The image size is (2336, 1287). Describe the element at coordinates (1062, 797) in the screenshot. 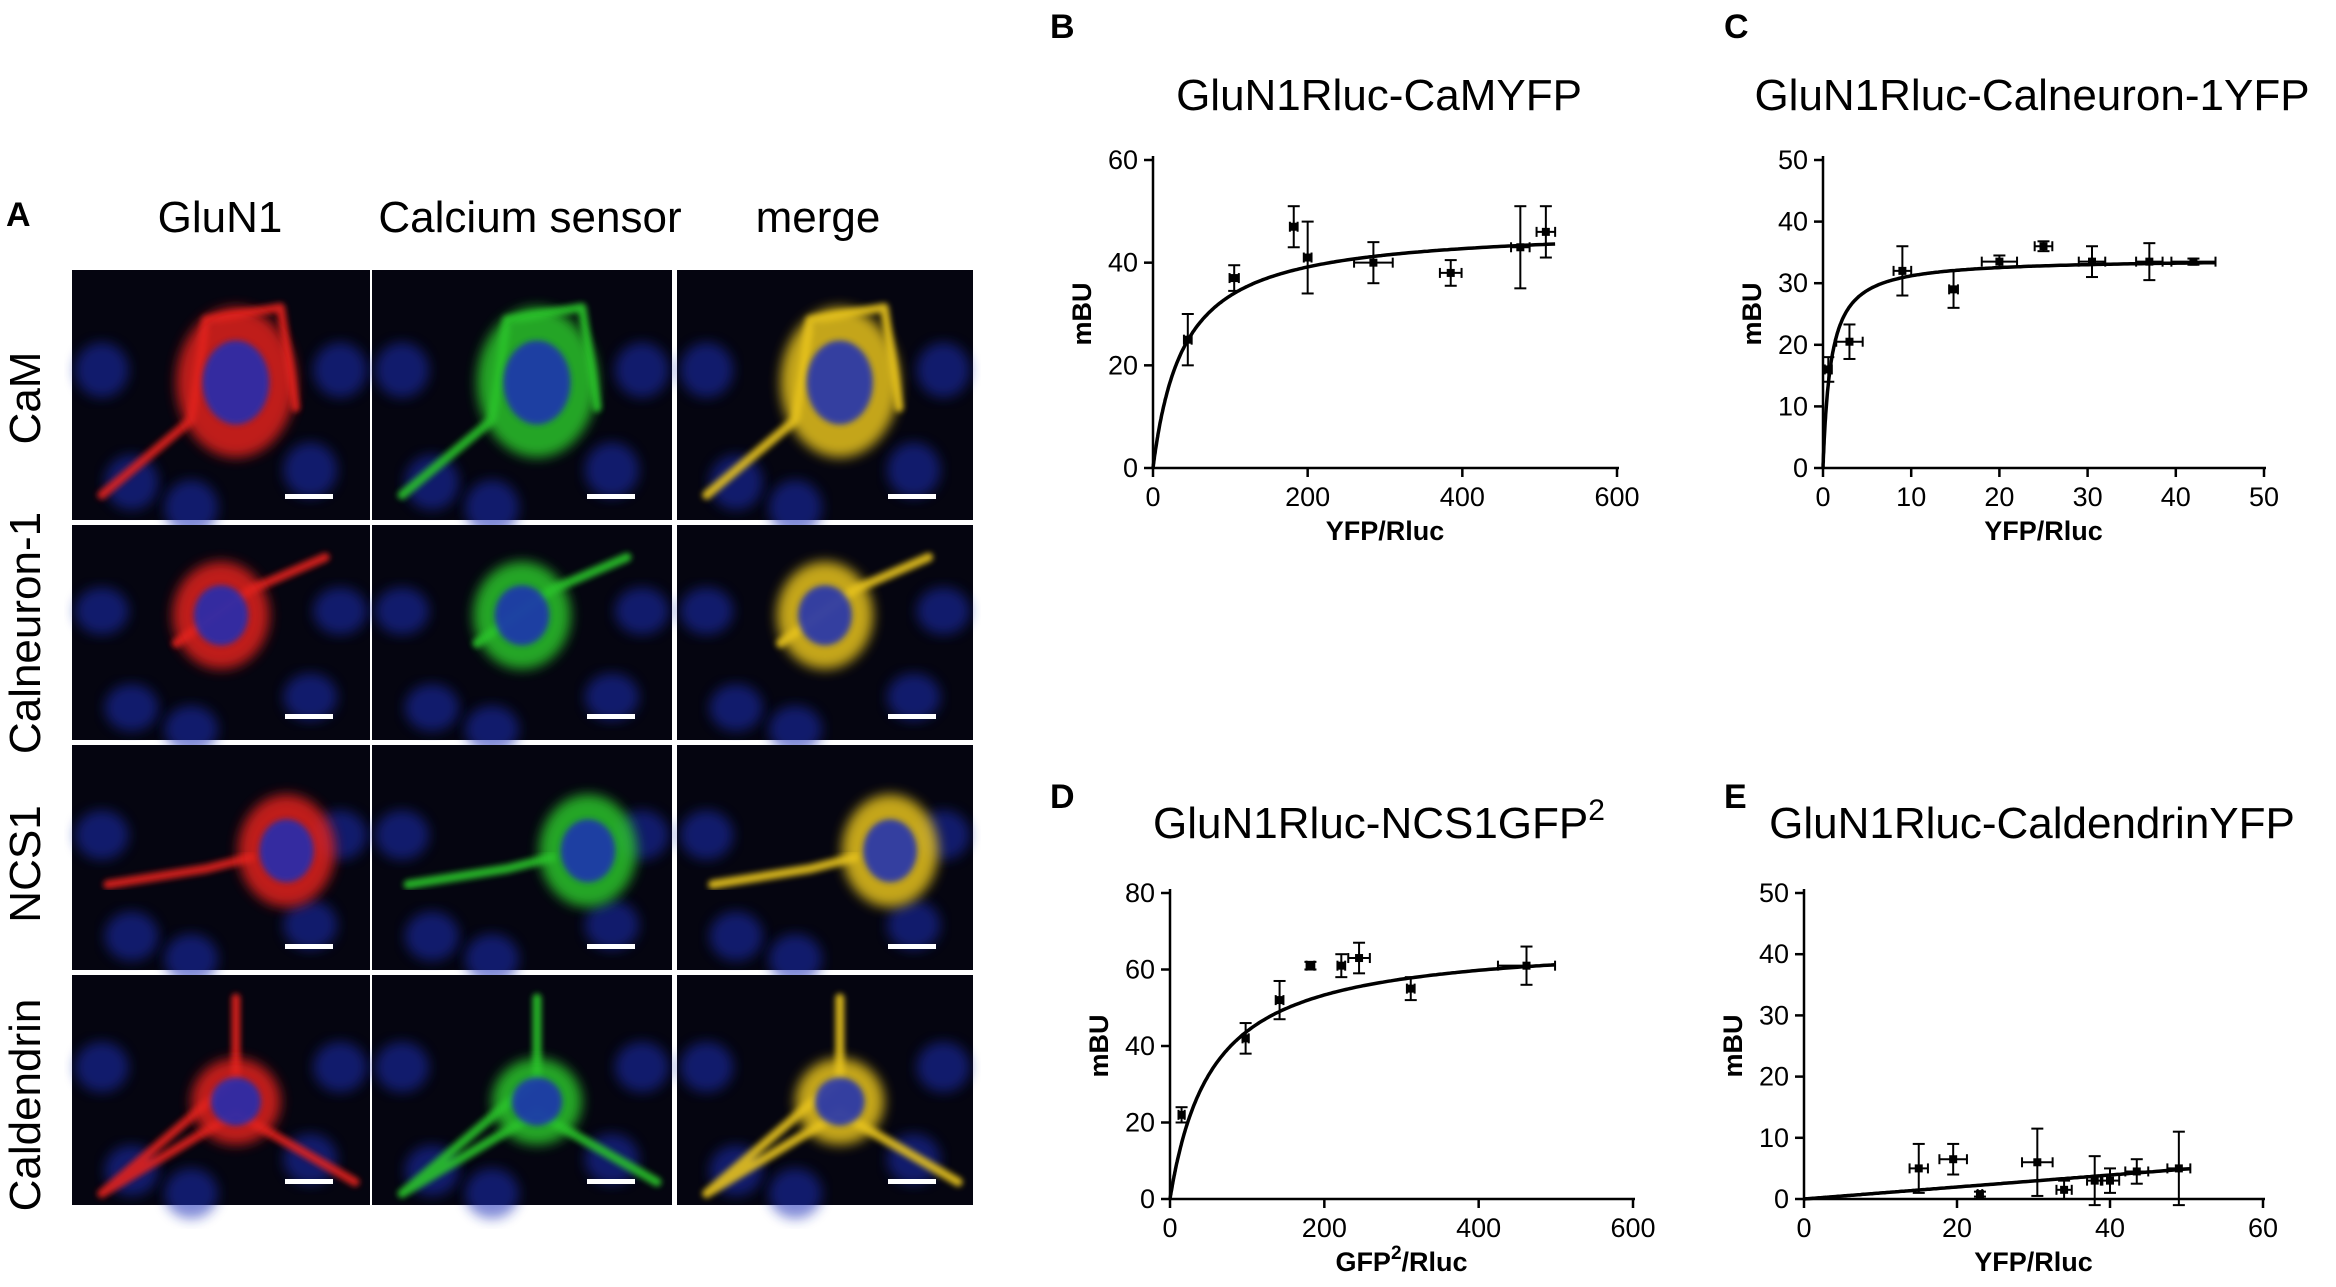

I see `panel-label-d: D` at that location.